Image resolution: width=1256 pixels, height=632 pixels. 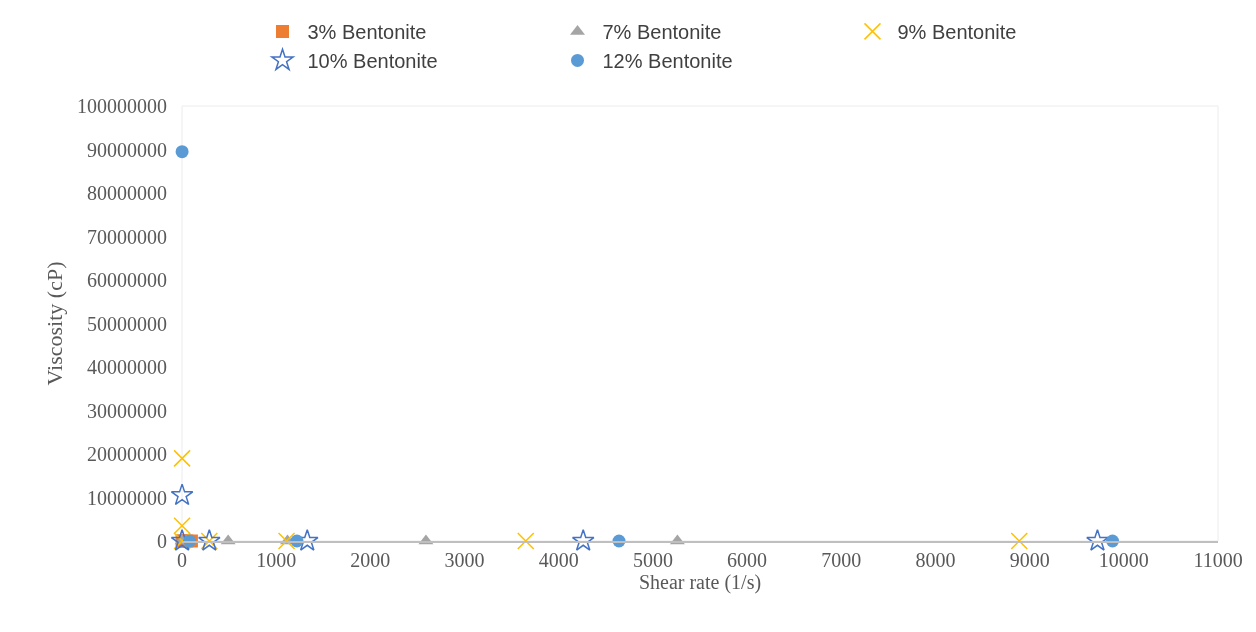 What do you see at coordinates (1029, 560) in the screenshot?
I see `x-tick-label: 9000` at bounding box center [1029, 560].